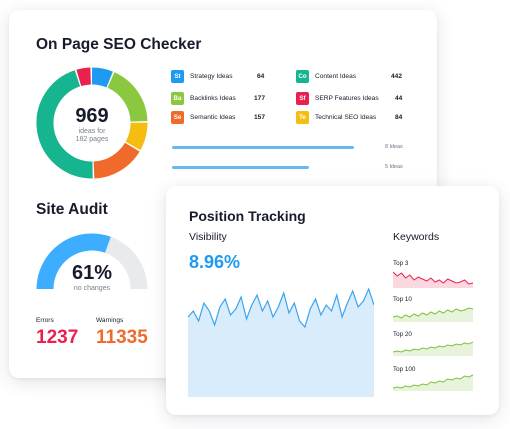 The width and height of the screenshot is (510, 429). Describe the element at coordinates (215, 262) in the screenshot. I see `visibility-value: 8.96%` at that location.